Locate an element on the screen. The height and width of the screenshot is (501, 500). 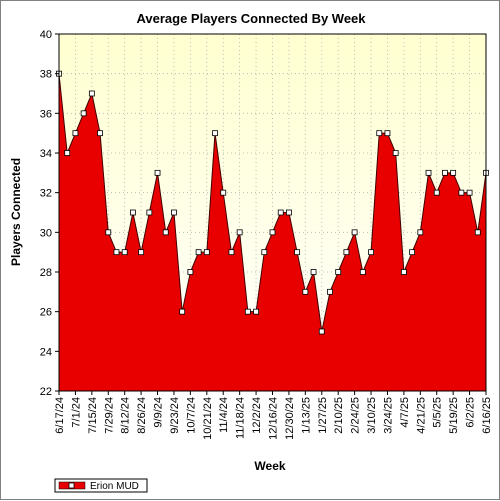
y-tick-label: 28 is located at coordinates (46, 273).